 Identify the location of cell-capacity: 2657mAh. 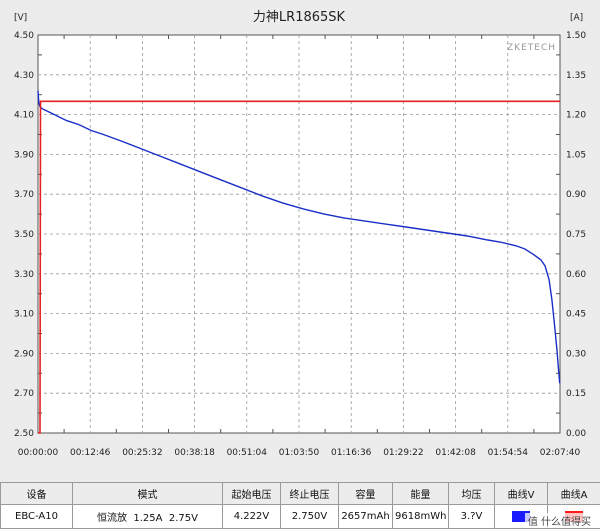
(365, 516).